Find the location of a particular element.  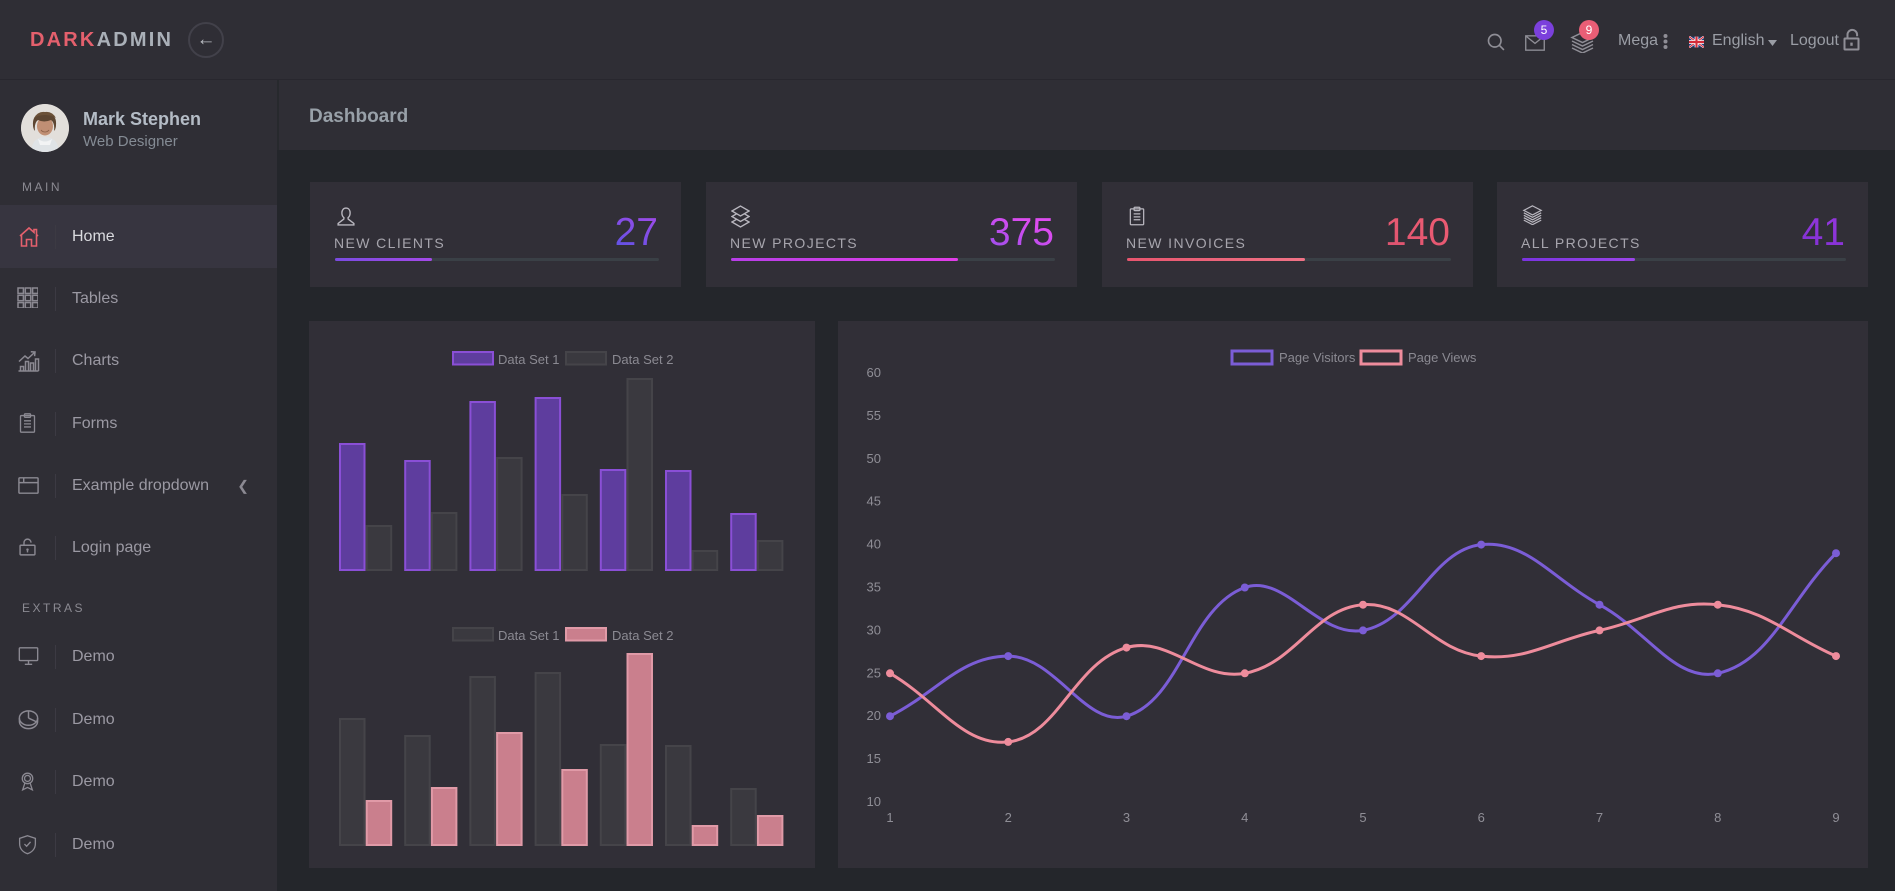

svg-text: 50 is located at coordinates (874, 458).